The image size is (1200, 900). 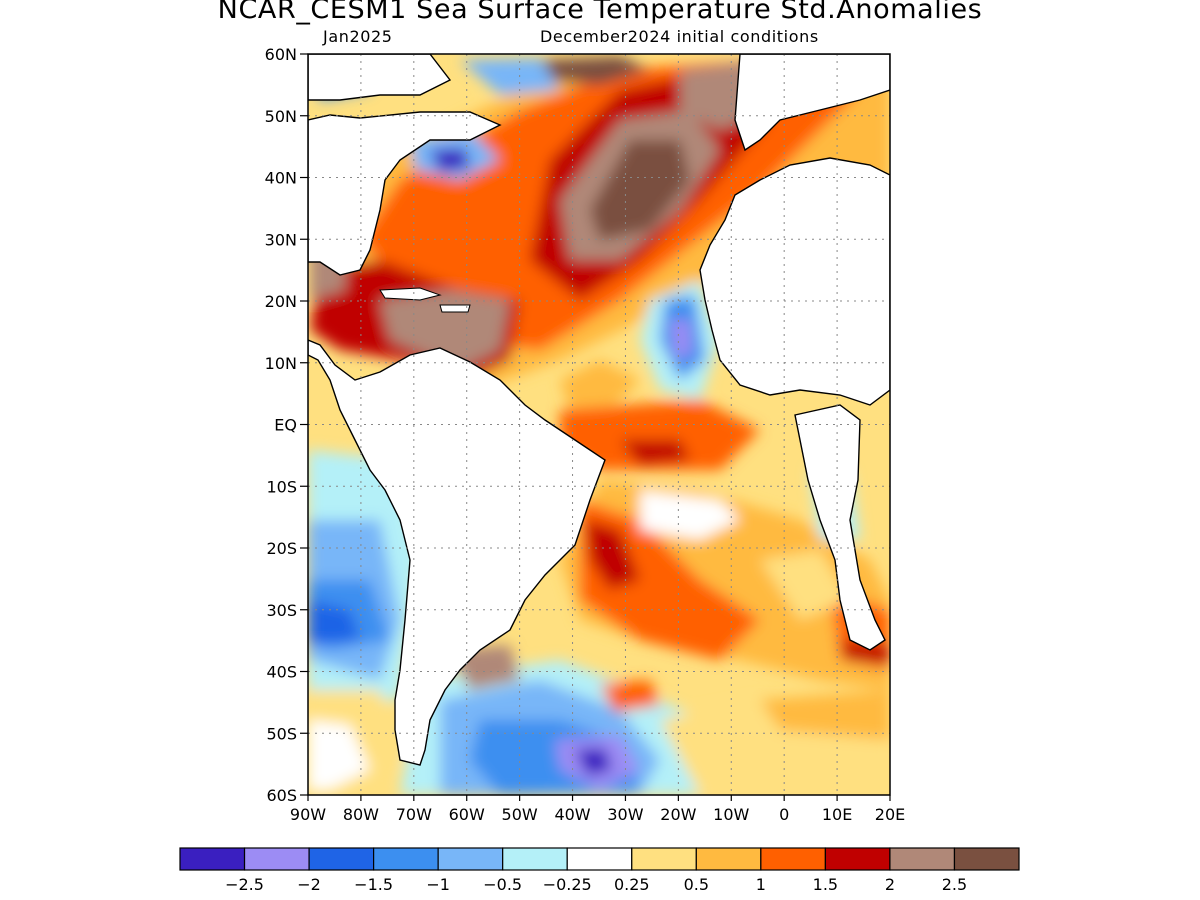 I want to click on colorbar-tick-label: 1, so click(x=761, y=884).